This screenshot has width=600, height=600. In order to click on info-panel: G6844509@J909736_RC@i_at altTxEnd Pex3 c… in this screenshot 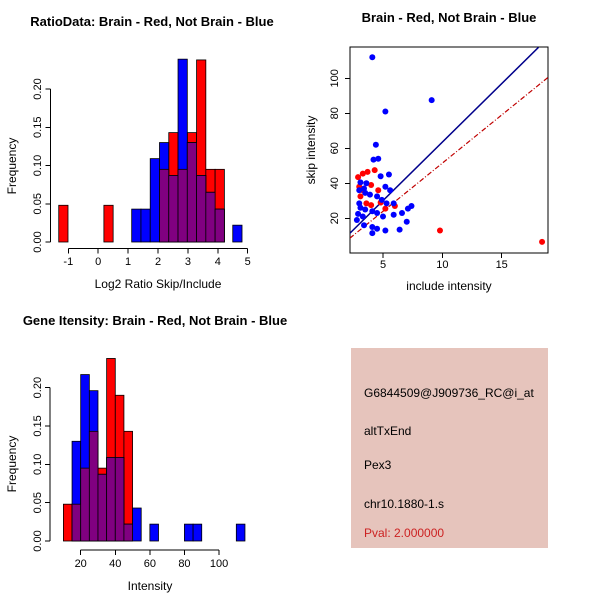, I will do `click(449, 448)`.